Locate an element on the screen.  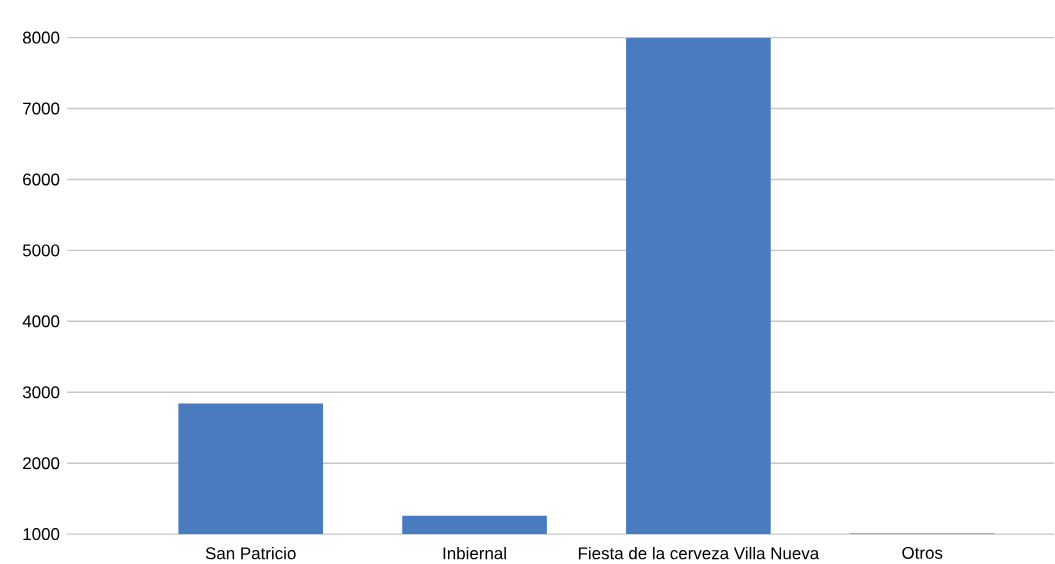
y-tick-label: 3000 is located at coordinates (41, 392).